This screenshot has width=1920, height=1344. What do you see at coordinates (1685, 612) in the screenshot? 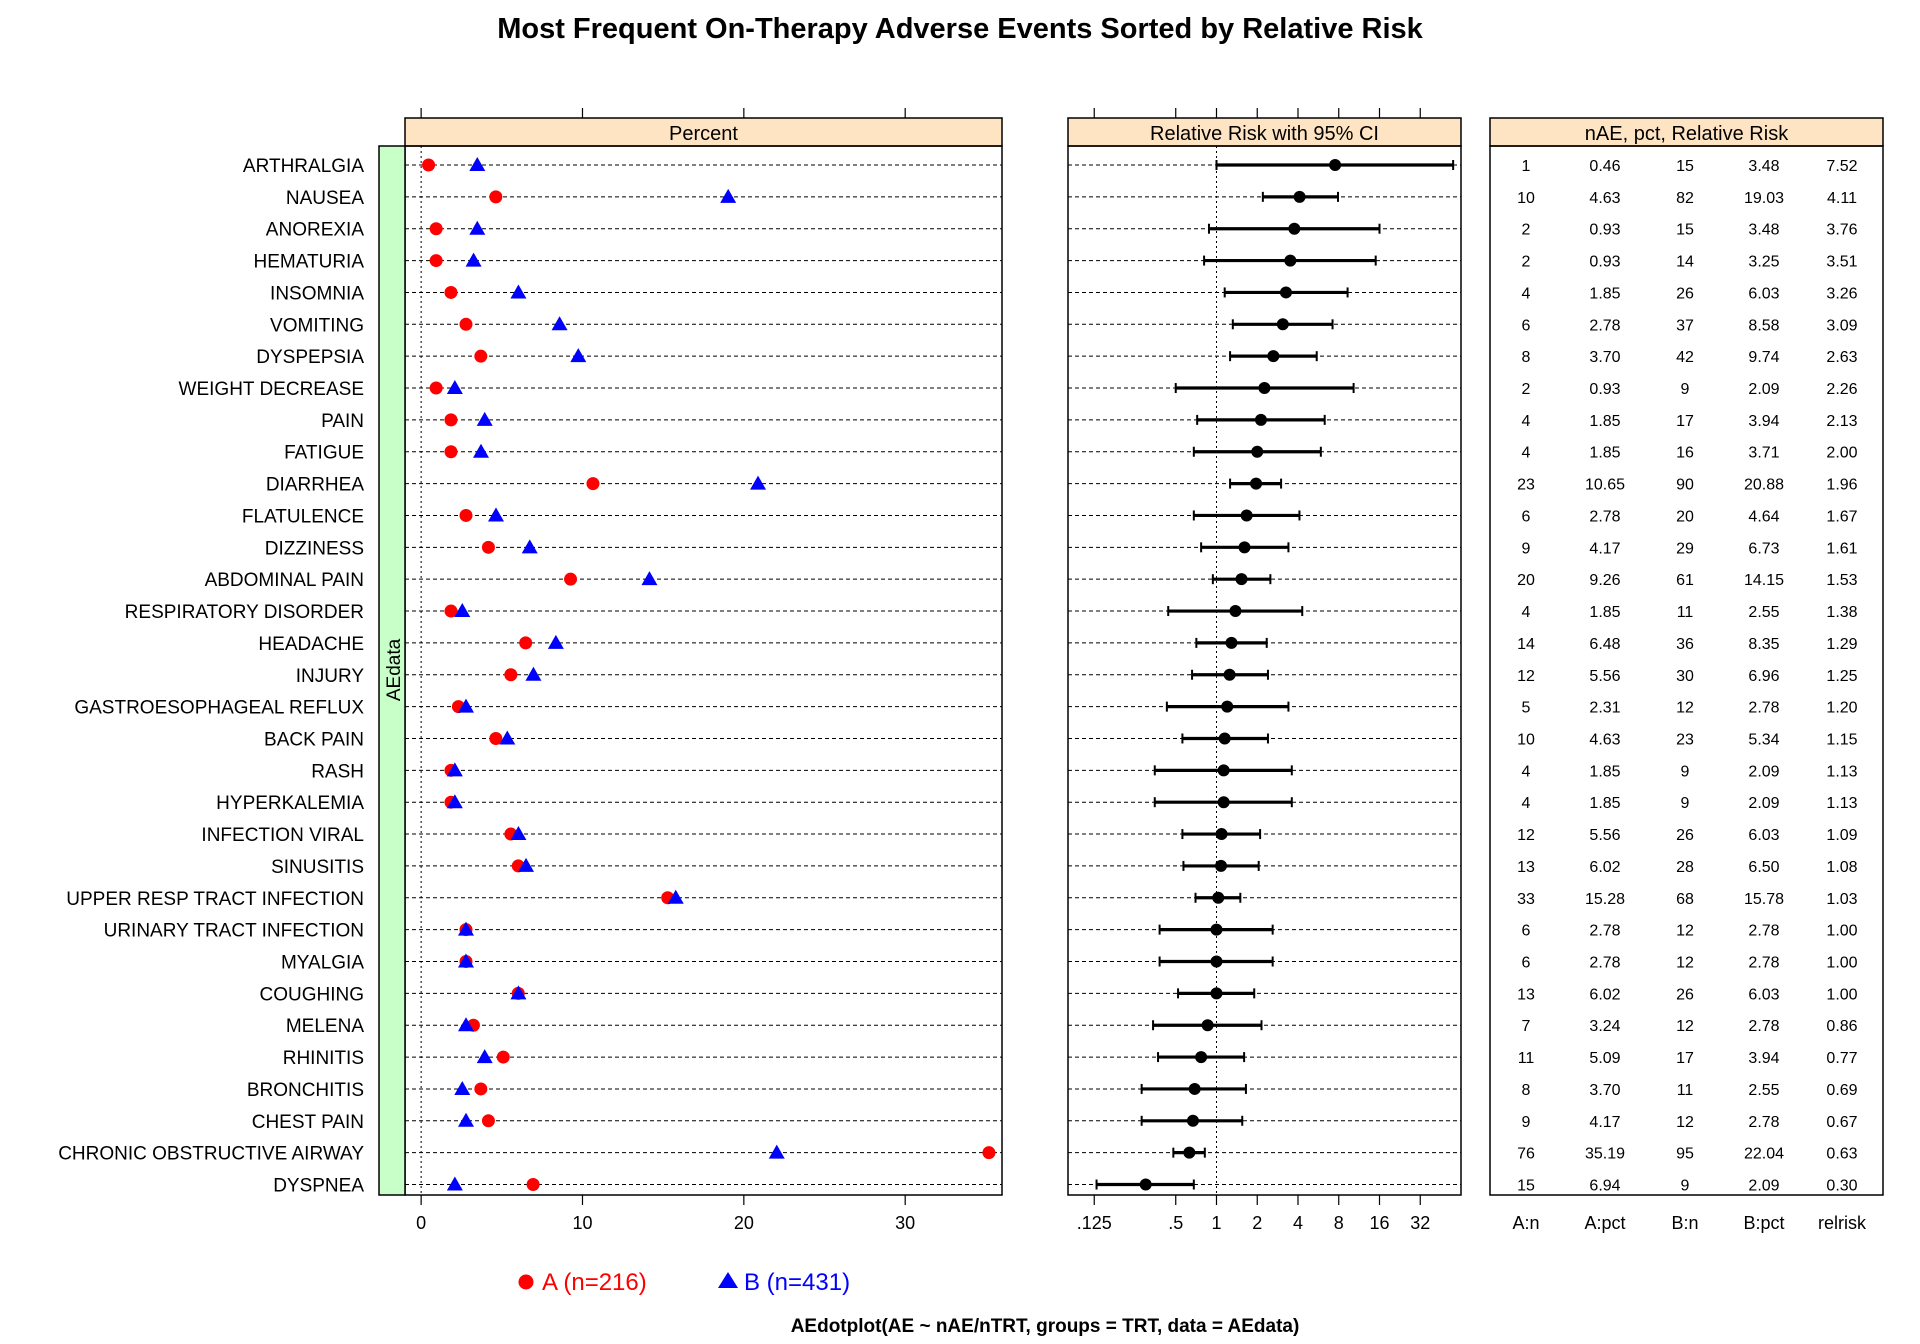
I see `table-cell: 11` at bounding box center [1685, 612].